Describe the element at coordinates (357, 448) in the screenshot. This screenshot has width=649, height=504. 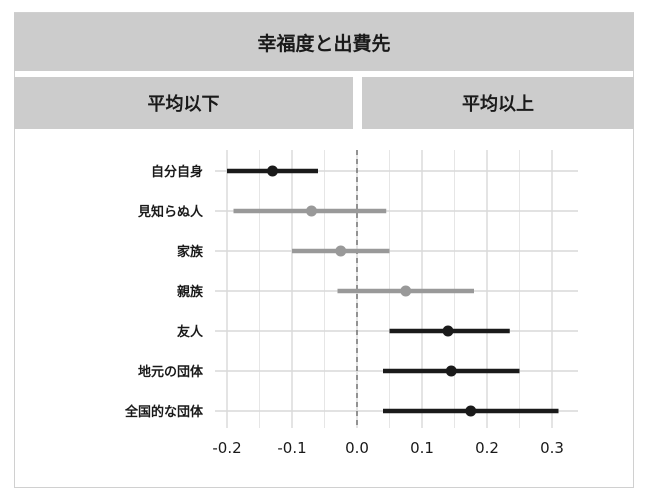
I see `x-tick-label-2: 0.0` at that location.